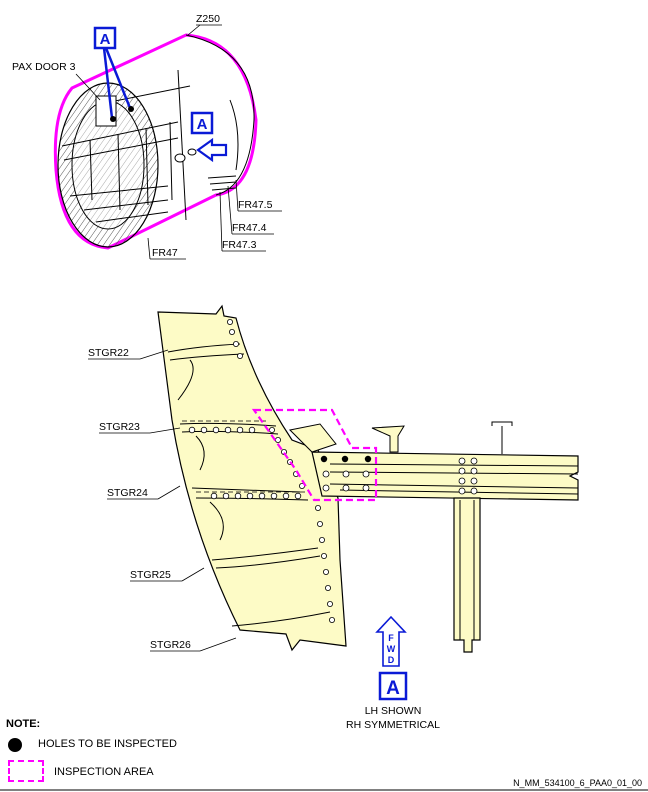 This screenshot has height=792, width=648. Describe the element at coordinates (26, 771) in the screenshot. I see `legend-area-icon` at that location.